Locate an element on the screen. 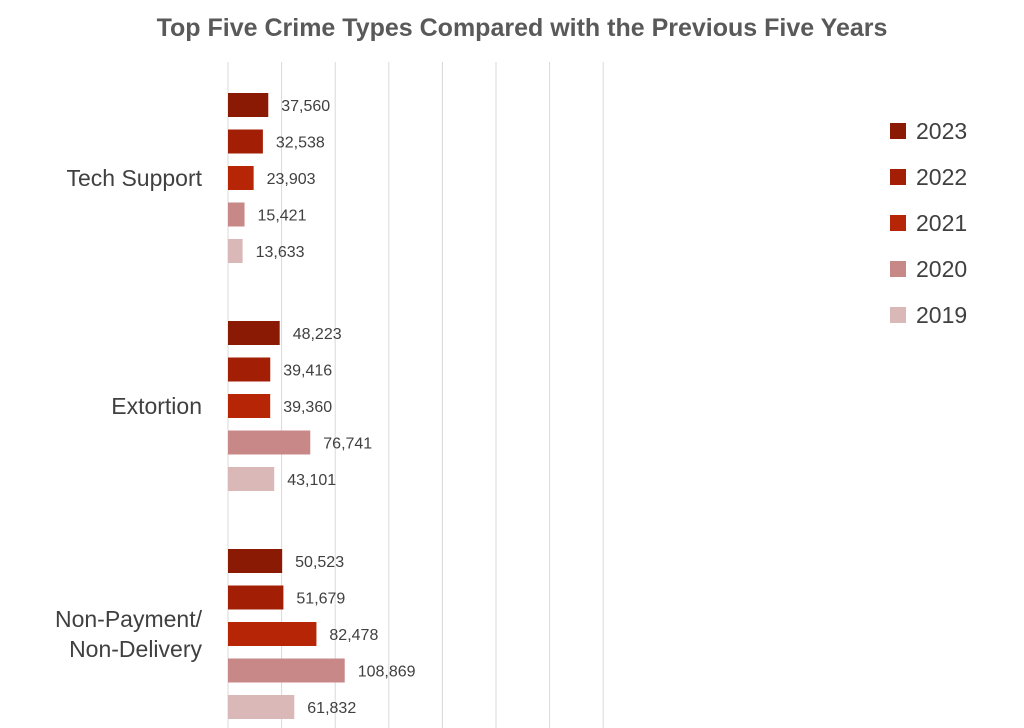 This screenshot has width=1024, height=728. category-label: Non-Payment/Non-Delivery is located at coordinates (128, 634).